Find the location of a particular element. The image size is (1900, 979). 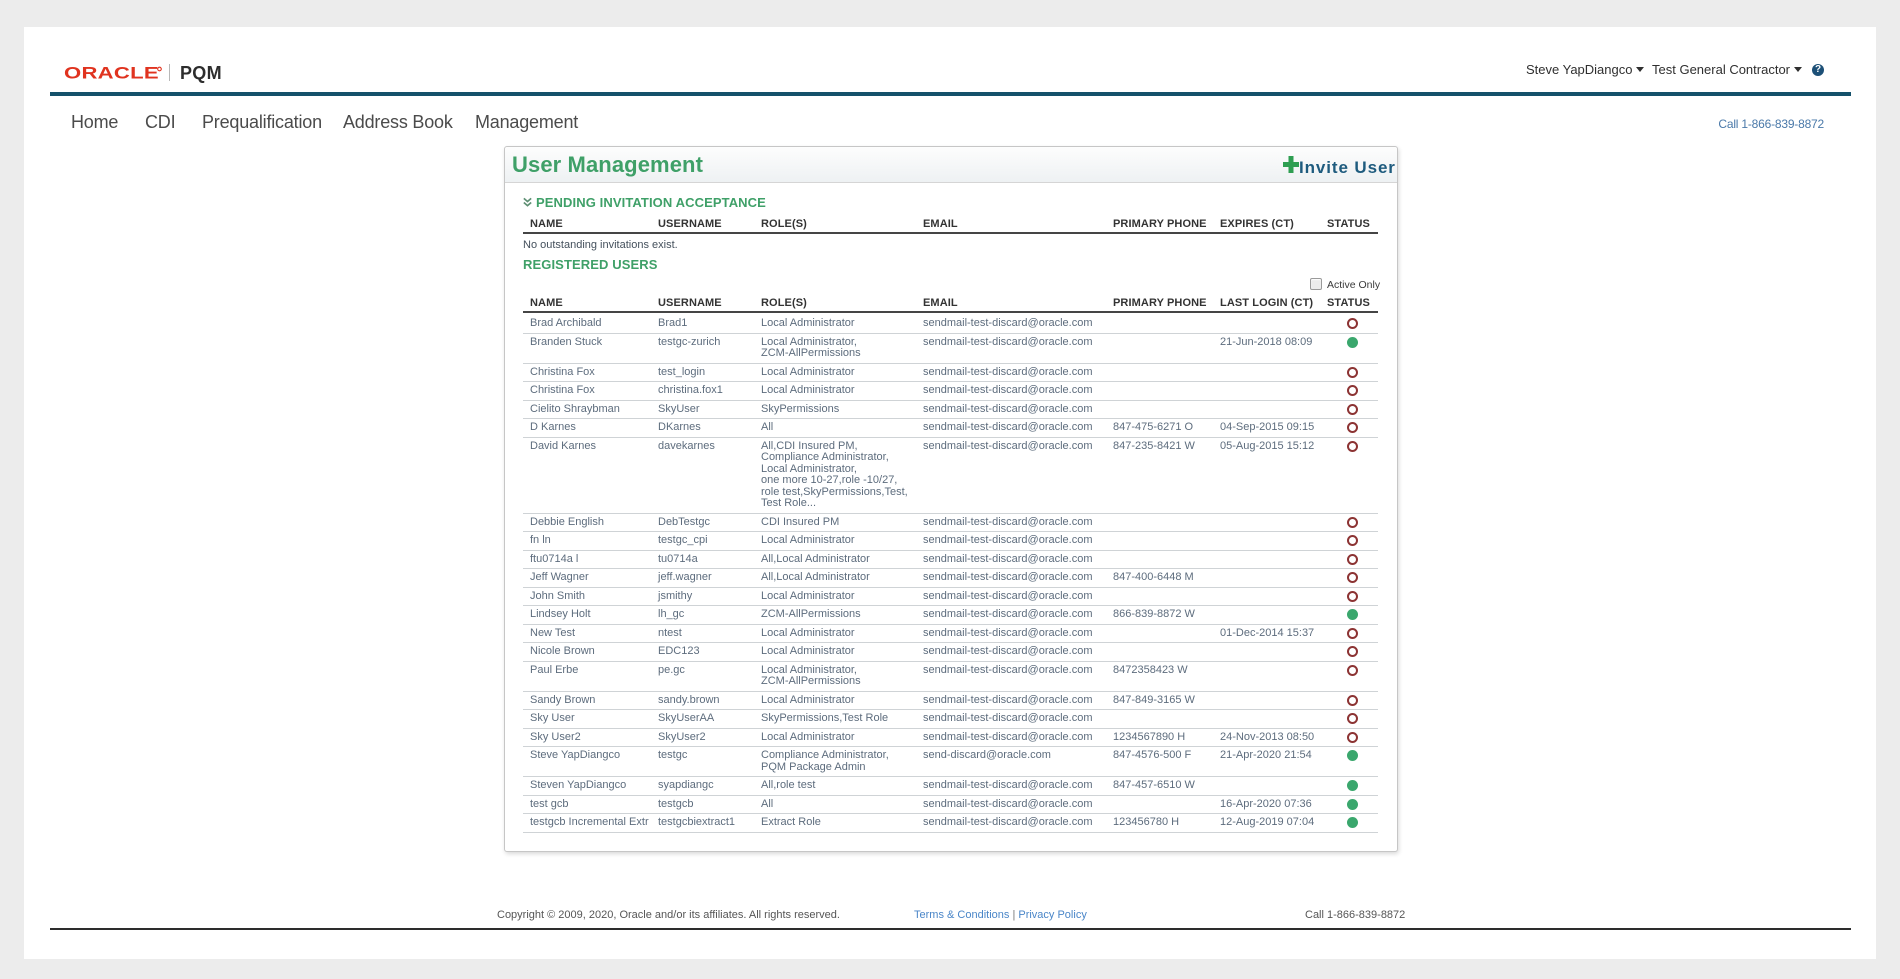

svg-text: ORACLE is located at coordinates (111, 73).